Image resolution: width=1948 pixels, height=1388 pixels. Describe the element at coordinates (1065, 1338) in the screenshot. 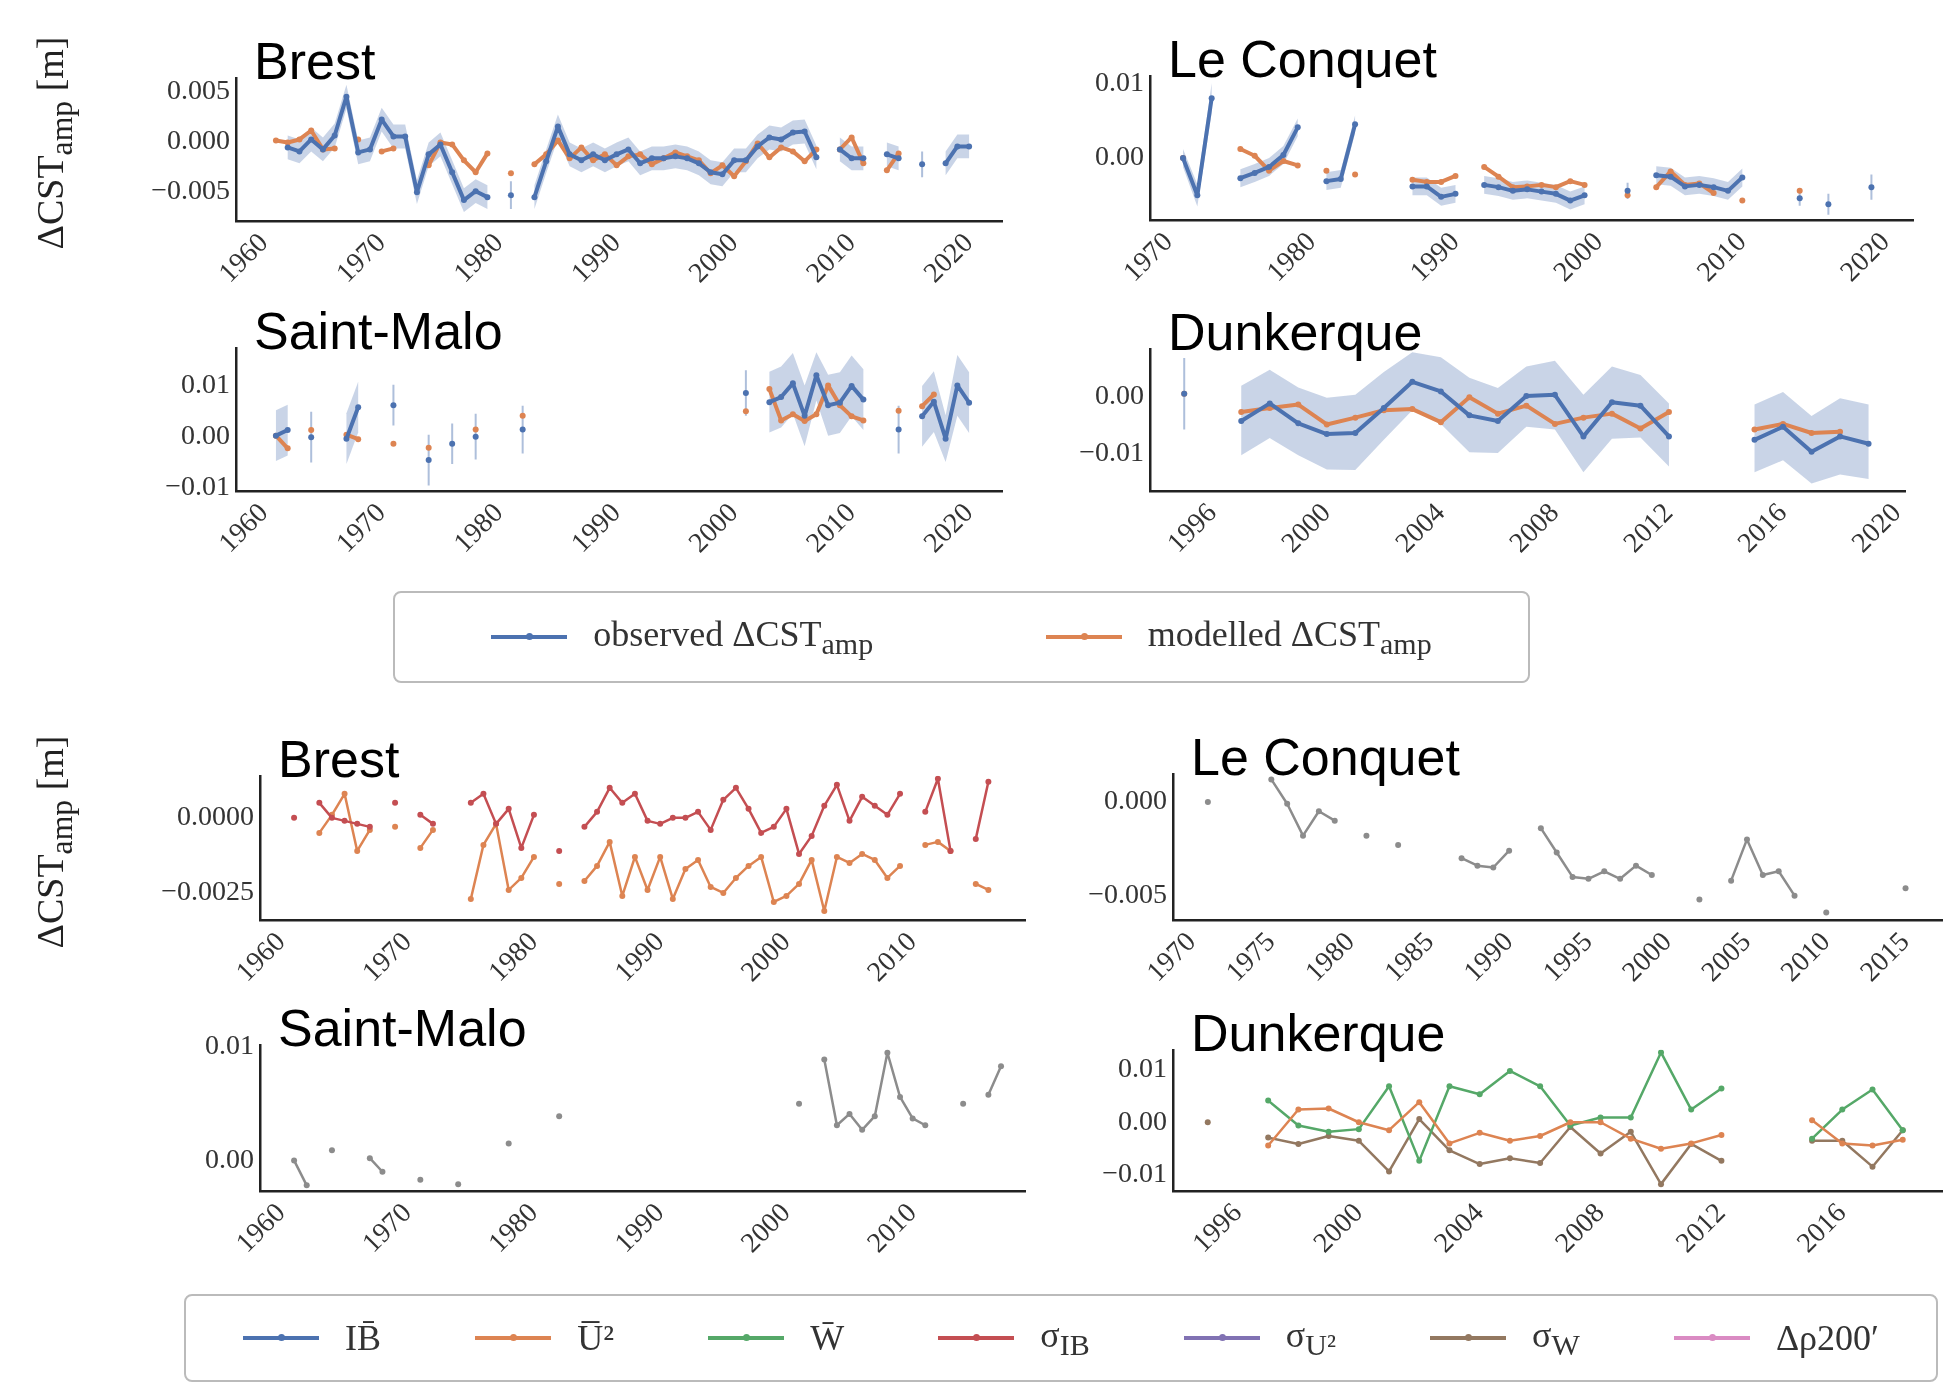

I see `legend-label: σ$_{IB}$` at that location.